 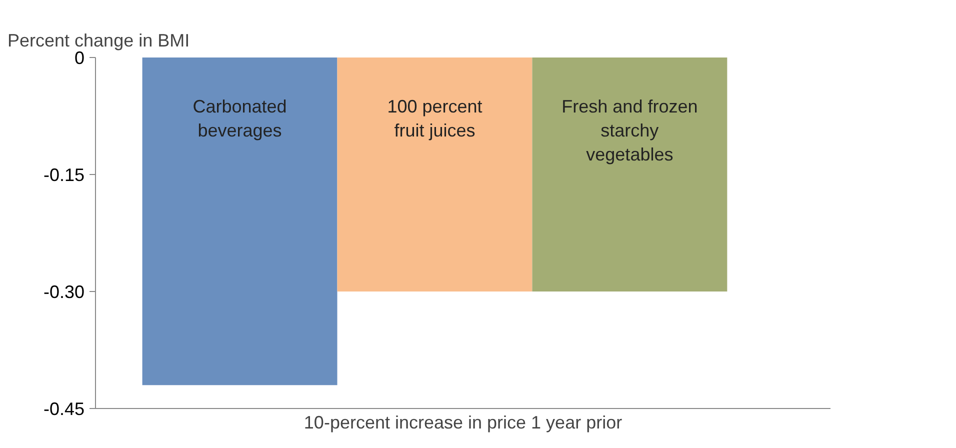 What do you see at coordinates (79, 58) in the screenshot?
I see `y-tick-label: 0` at bounding box center [79, 58].